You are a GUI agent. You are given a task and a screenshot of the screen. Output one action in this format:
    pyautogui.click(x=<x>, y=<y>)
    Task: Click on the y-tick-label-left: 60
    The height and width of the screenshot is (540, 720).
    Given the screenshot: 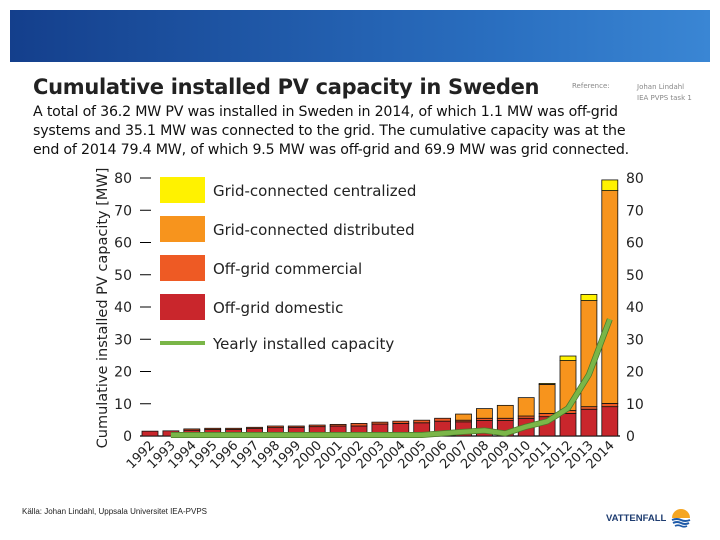 What is the action you would take?
    pyautogui.click(x=123, y=244)
    